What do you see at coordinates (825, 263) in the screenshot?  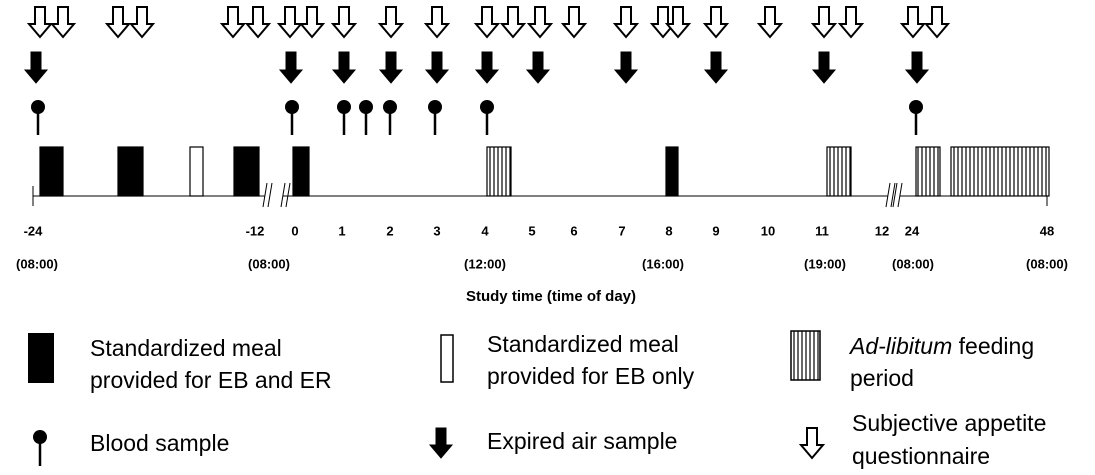 I see `clock-label: (19:00)` at bounding box center [825, 263].